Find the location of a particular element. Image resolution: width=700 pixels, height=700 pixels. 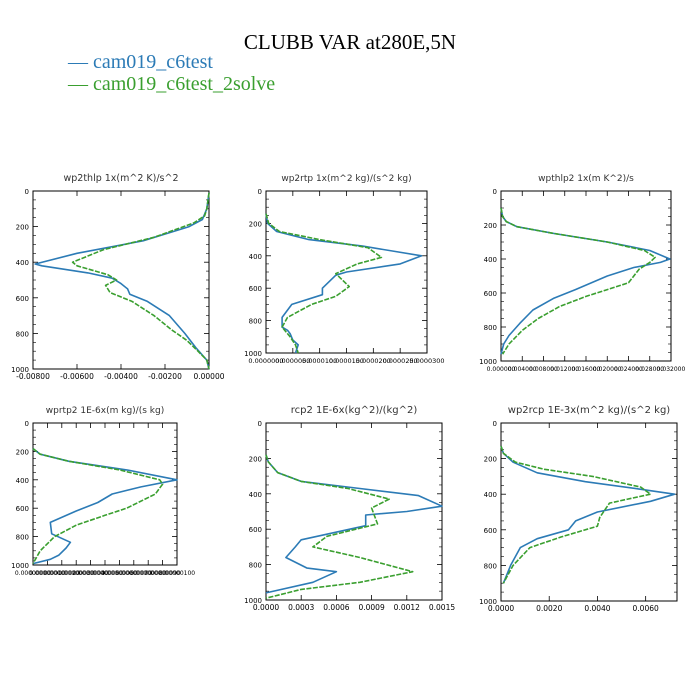

x-tick-label: -0.00800 is located at coordinates (33, 376).